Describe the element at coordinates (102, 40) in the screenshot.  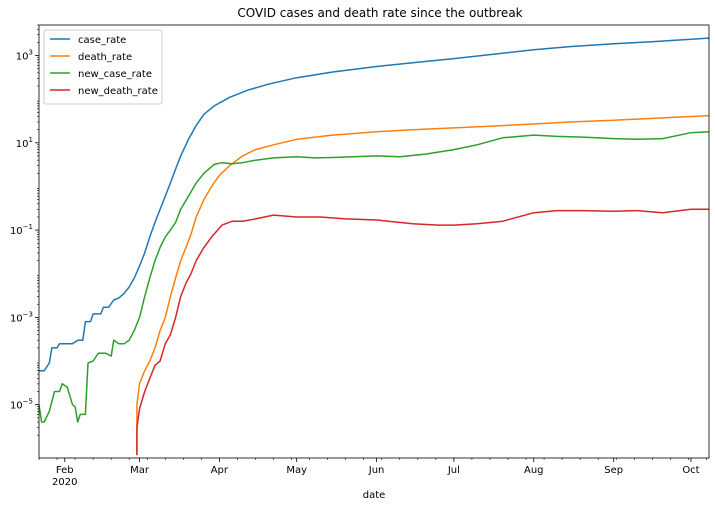
I see `legend-label: case_rate` at that location.